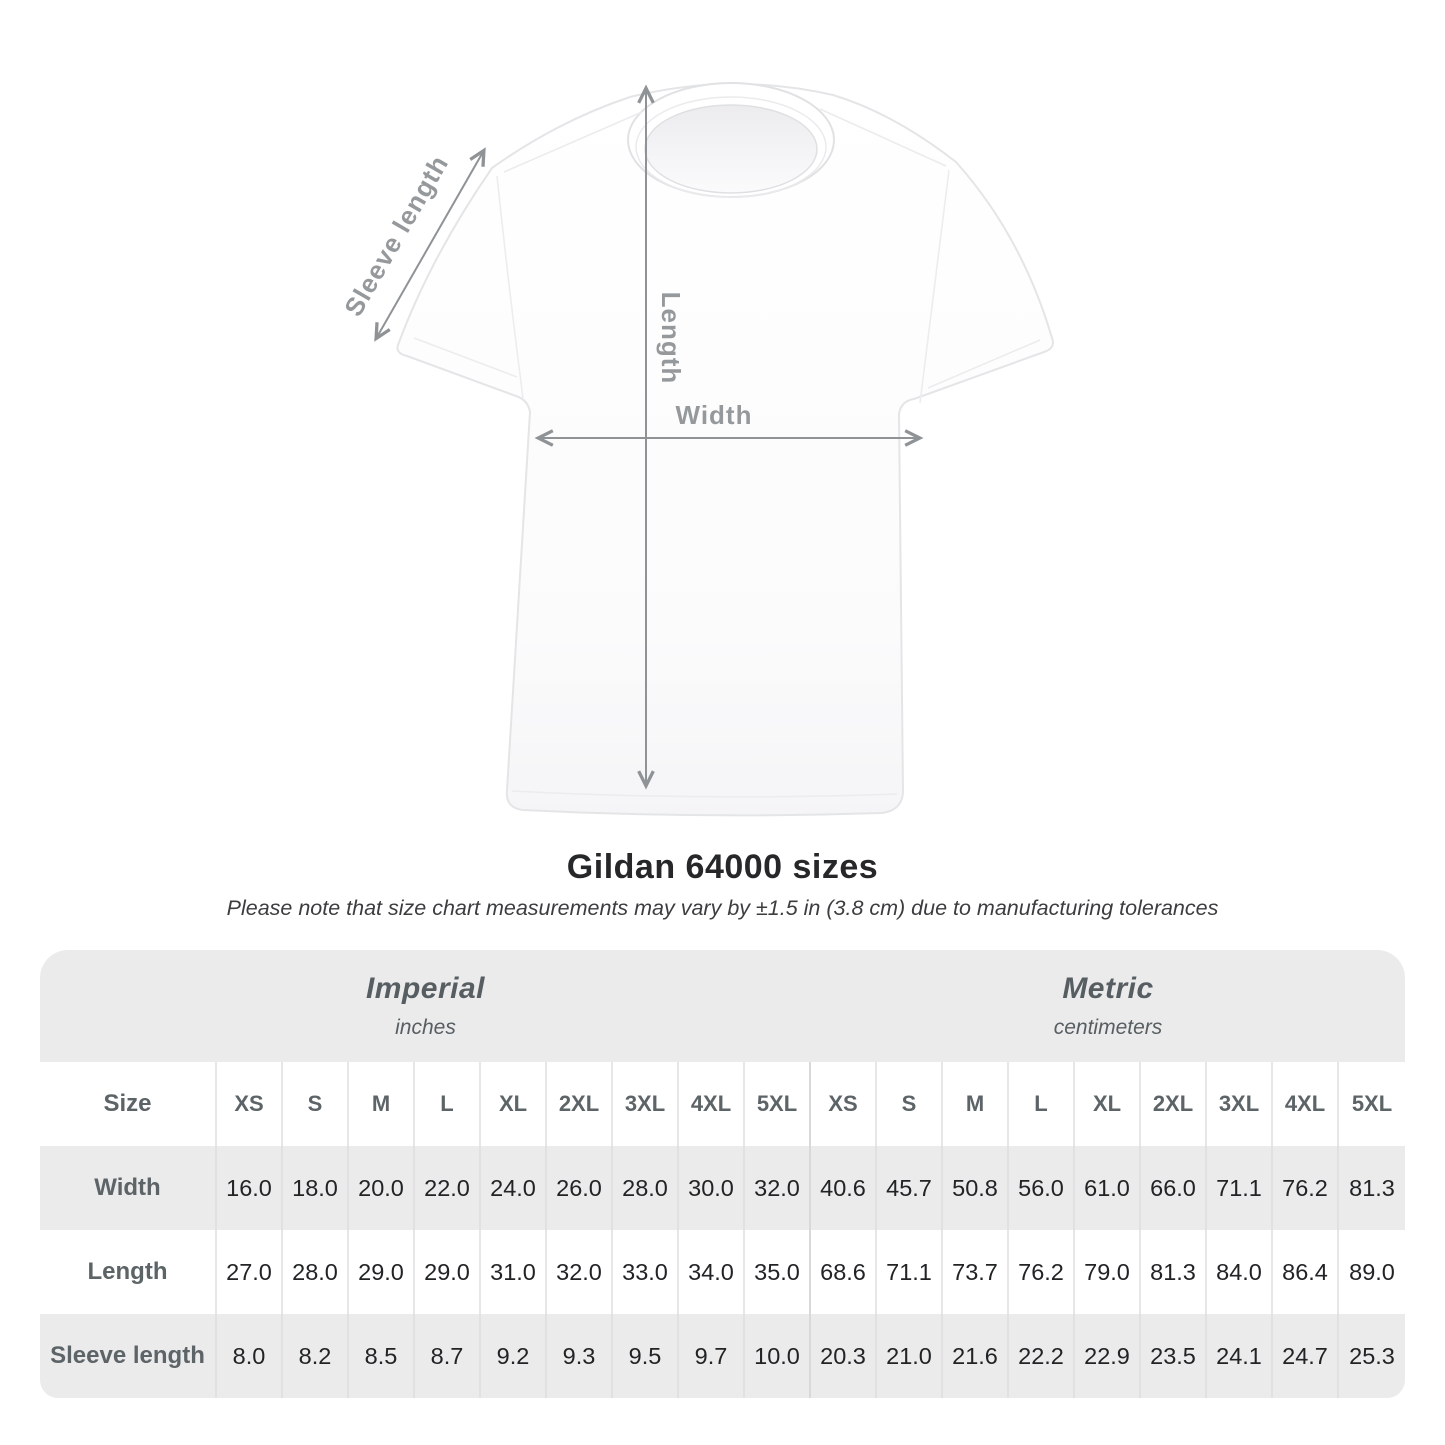 This screenshot has width=1445, height=1445. Describe the element at coordinates (448, 1188) in the screenshot. I see `imperial-value: 22.0` at that location.